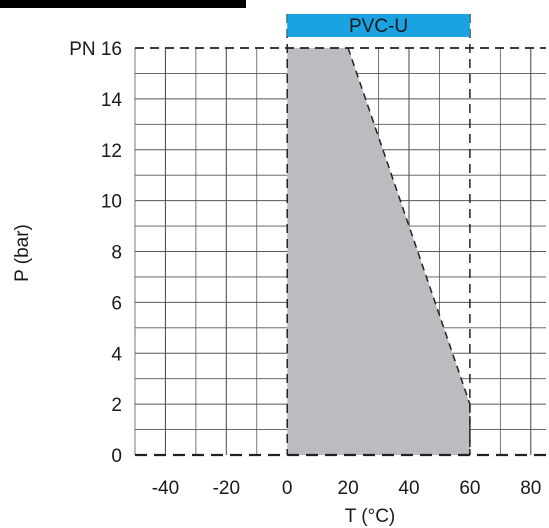  What do you see at coordinates (530, 488) in the screenshot?
I see `x-tick-label: 80` at bounding box center [530, 488].